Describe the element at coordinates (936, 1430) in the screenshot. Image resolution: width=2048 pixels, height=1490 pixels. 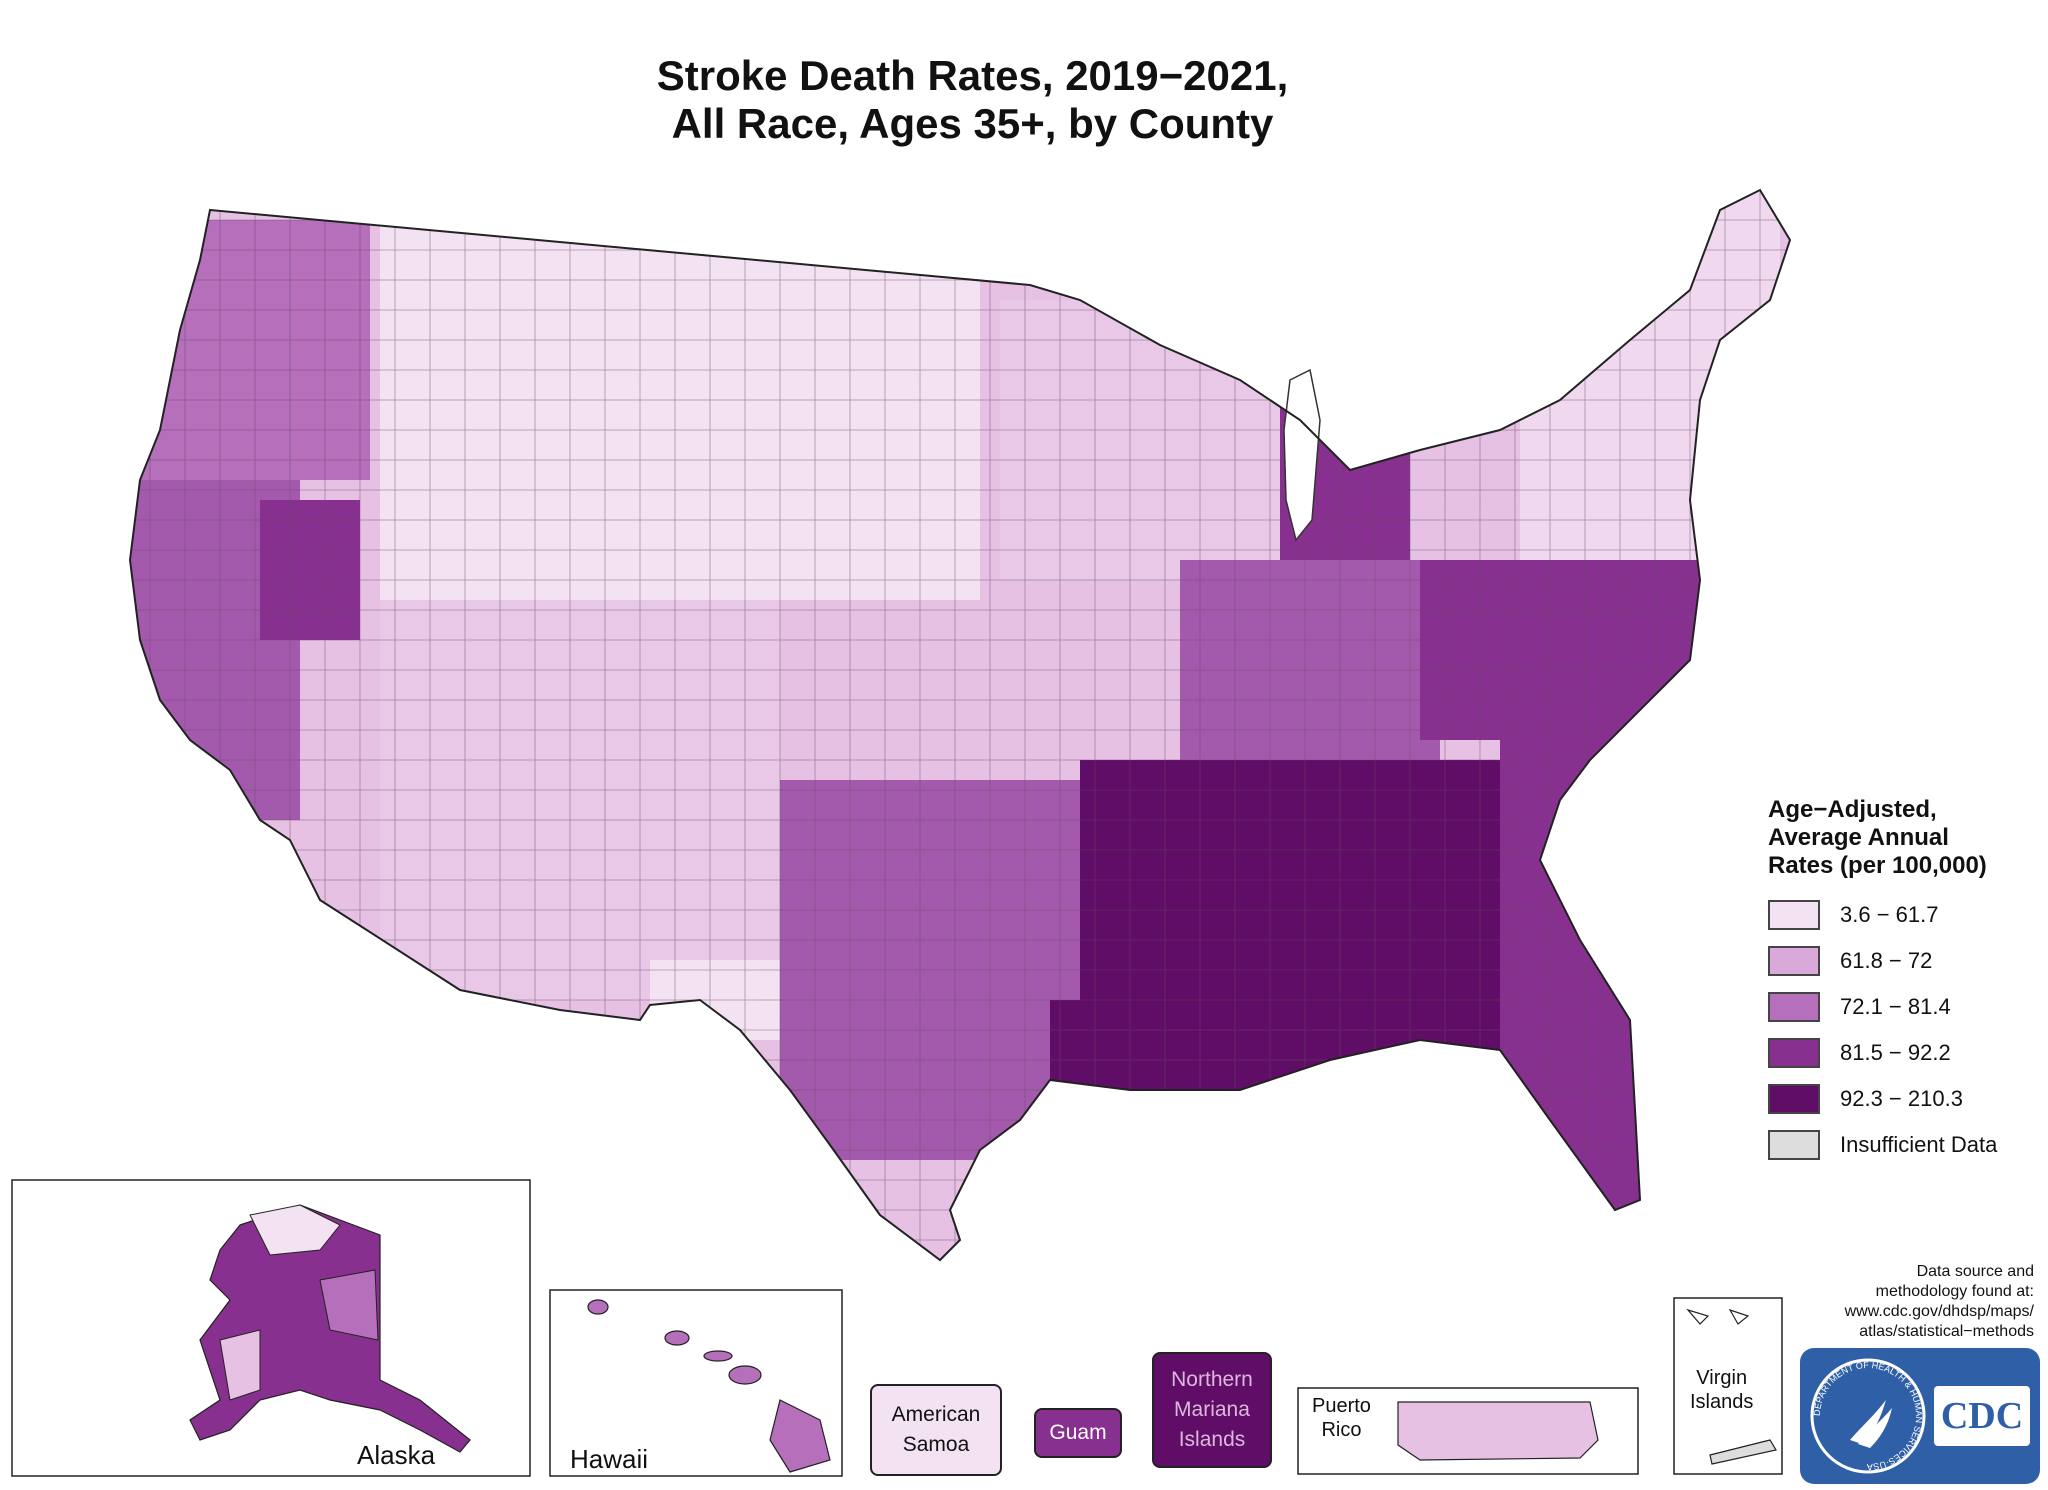
I see `american-samoa-box: American Samoa` at that location.